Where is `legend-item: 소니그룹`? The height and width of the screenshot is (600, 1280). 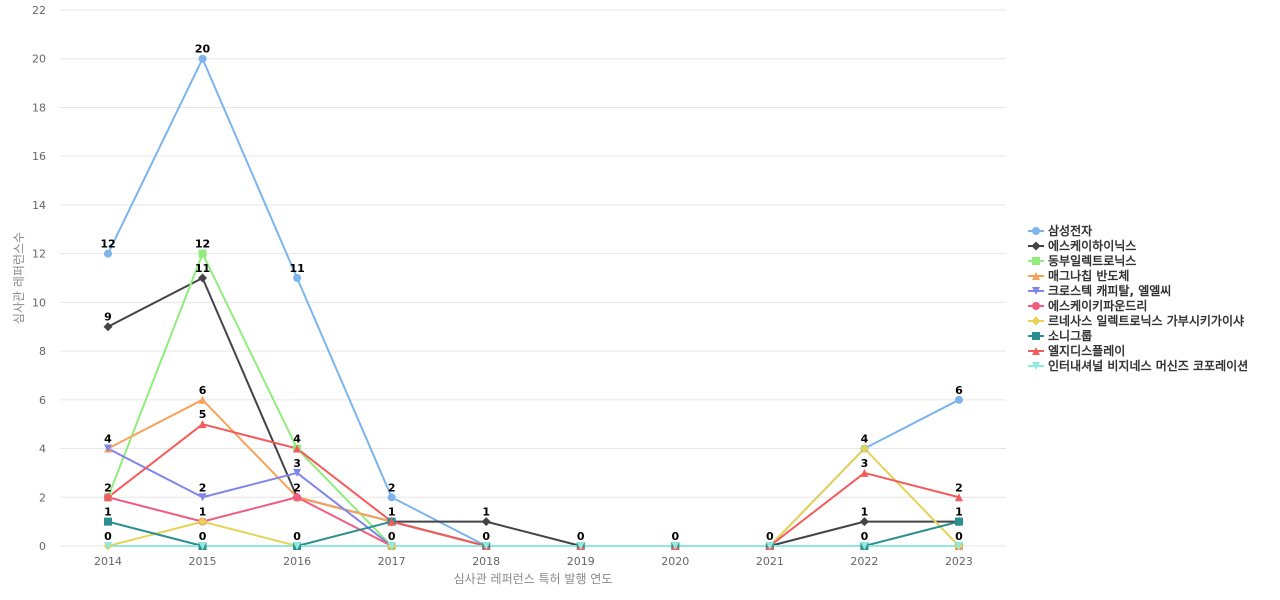
legend-item: 소니그룹 is located at coordinates (1060, 335).